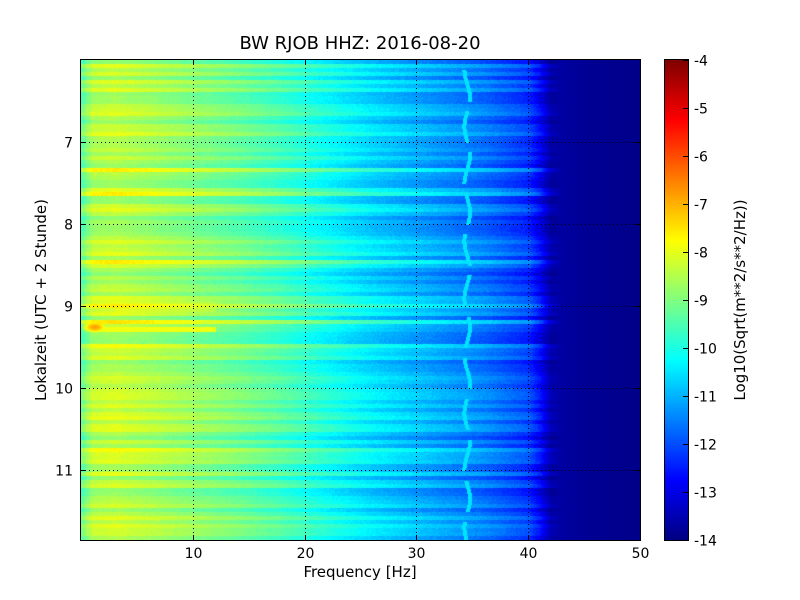 The height and width of the screenshot is (600, 800). What do you see at coordinates (194, 554) in the screenshot?
I see `x-tick-label: 10` at bounding box center [194, 554].